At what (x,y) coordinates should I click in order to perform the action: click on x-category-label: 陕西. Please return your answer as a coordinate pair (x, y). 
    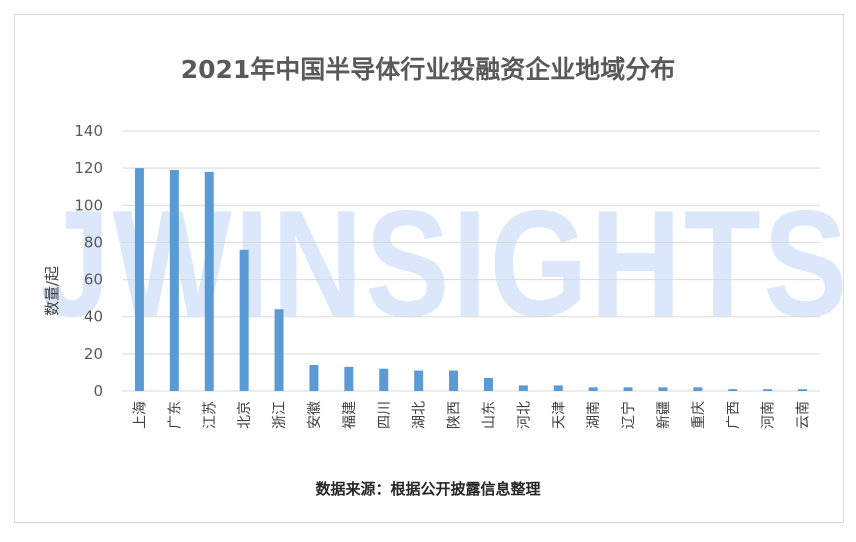
    Looking at the image, I should click on (455, 415).